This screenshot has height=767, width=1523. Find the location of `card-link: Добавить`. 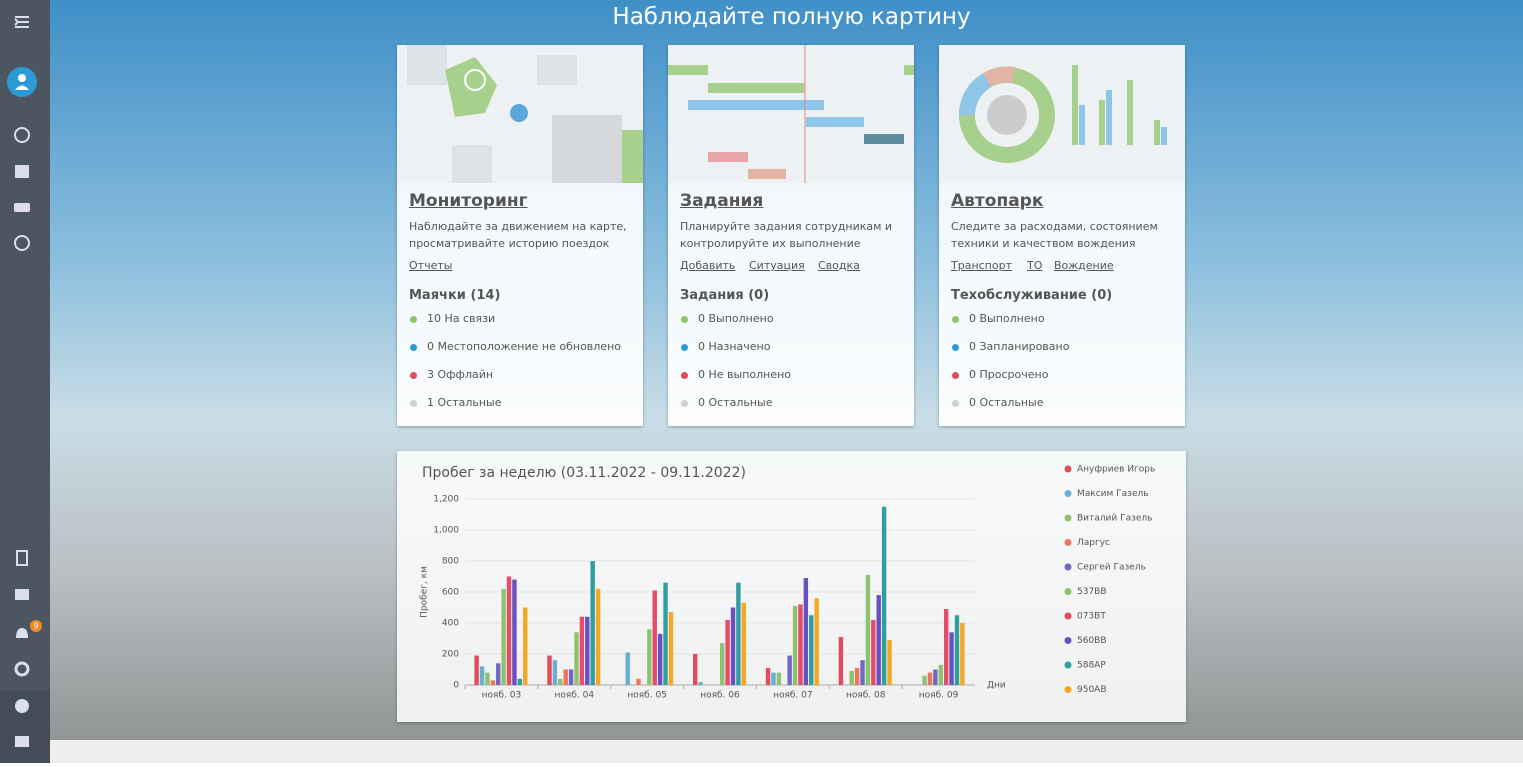

card-link: Добавить is located at coordinates (708, 265).